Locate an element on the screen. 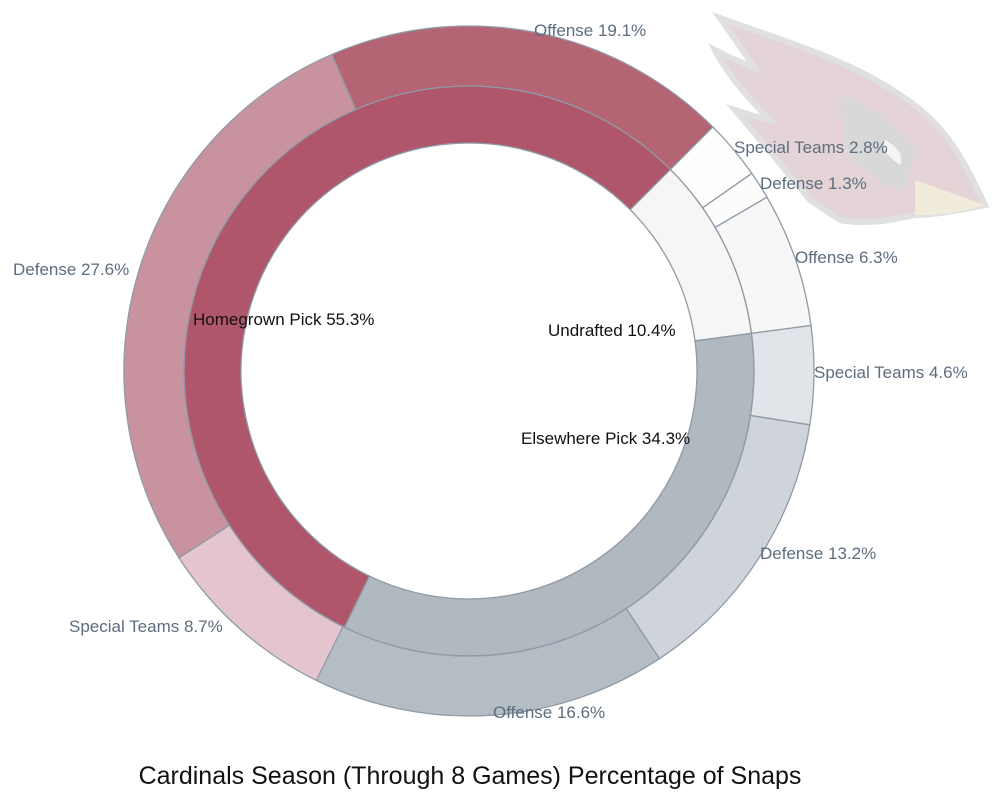  outer-segment-label: Offense 19.1% is located at coordinates (590, 30).